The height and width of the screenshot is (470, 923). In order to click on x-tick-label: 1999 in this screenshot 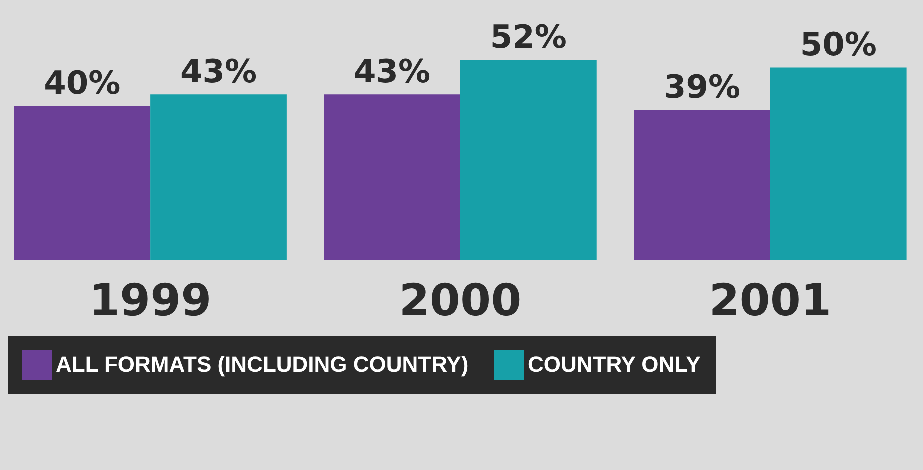, I will do `click(150, 301)`.